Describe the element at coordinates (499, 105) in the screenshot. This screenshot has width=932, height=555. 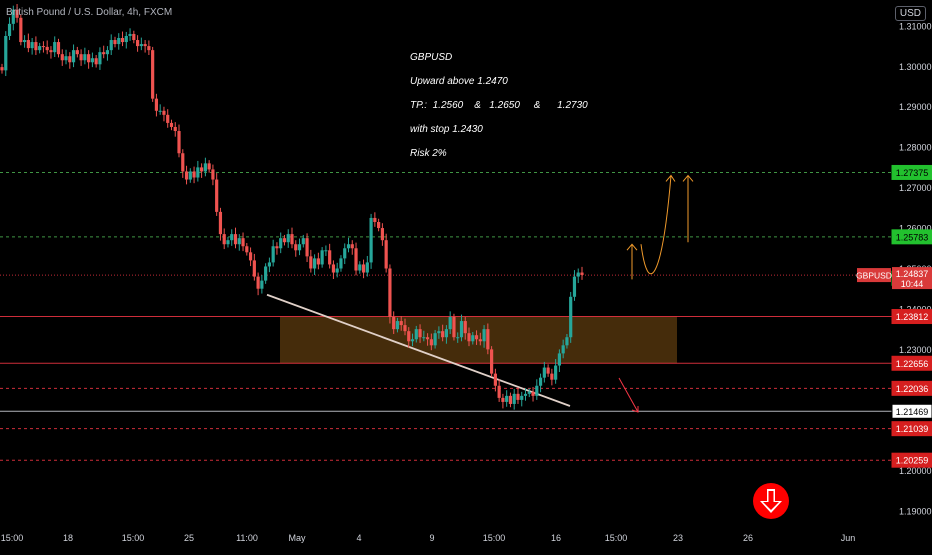
I see `annotation-line-3: TP.: 1.2560 & 1.2650 & 1.2730` at that location.